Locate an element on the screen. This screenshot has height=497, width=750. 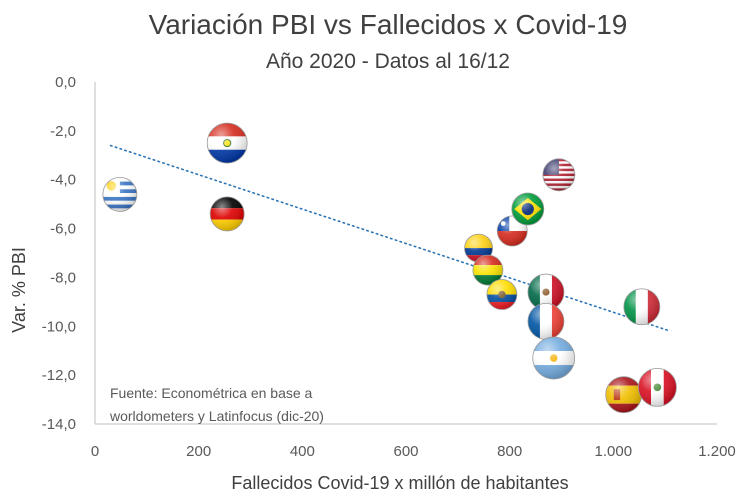
y-axis-label: Var. % PBI is located at coordinates (19, 290).